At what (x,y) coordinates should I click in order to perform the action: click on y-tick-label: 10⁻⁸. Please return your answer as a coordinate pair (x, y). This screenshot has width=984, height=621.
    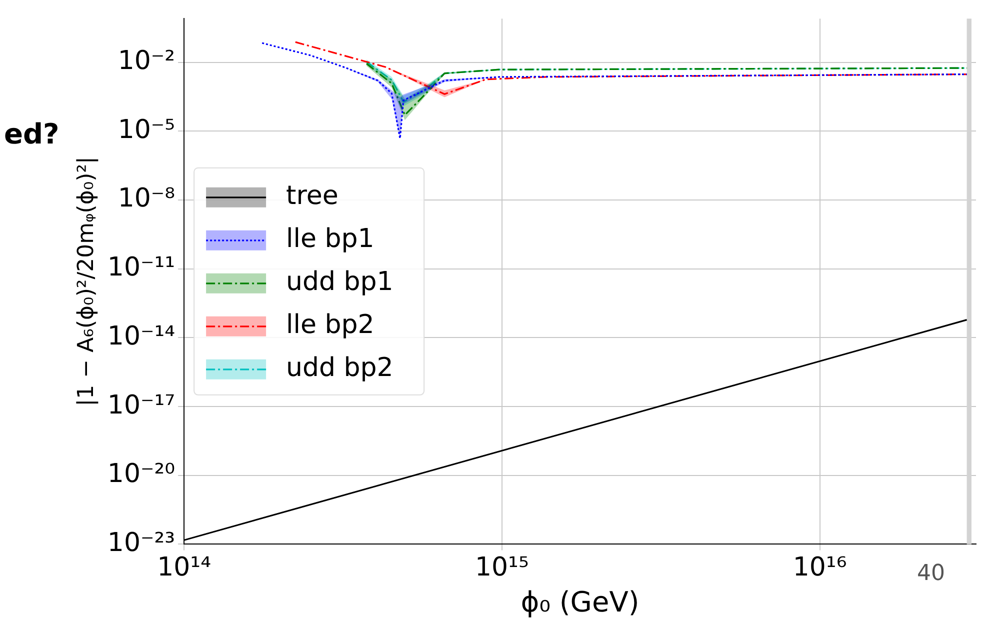
    Looking at the image, I should click on (147, 199).